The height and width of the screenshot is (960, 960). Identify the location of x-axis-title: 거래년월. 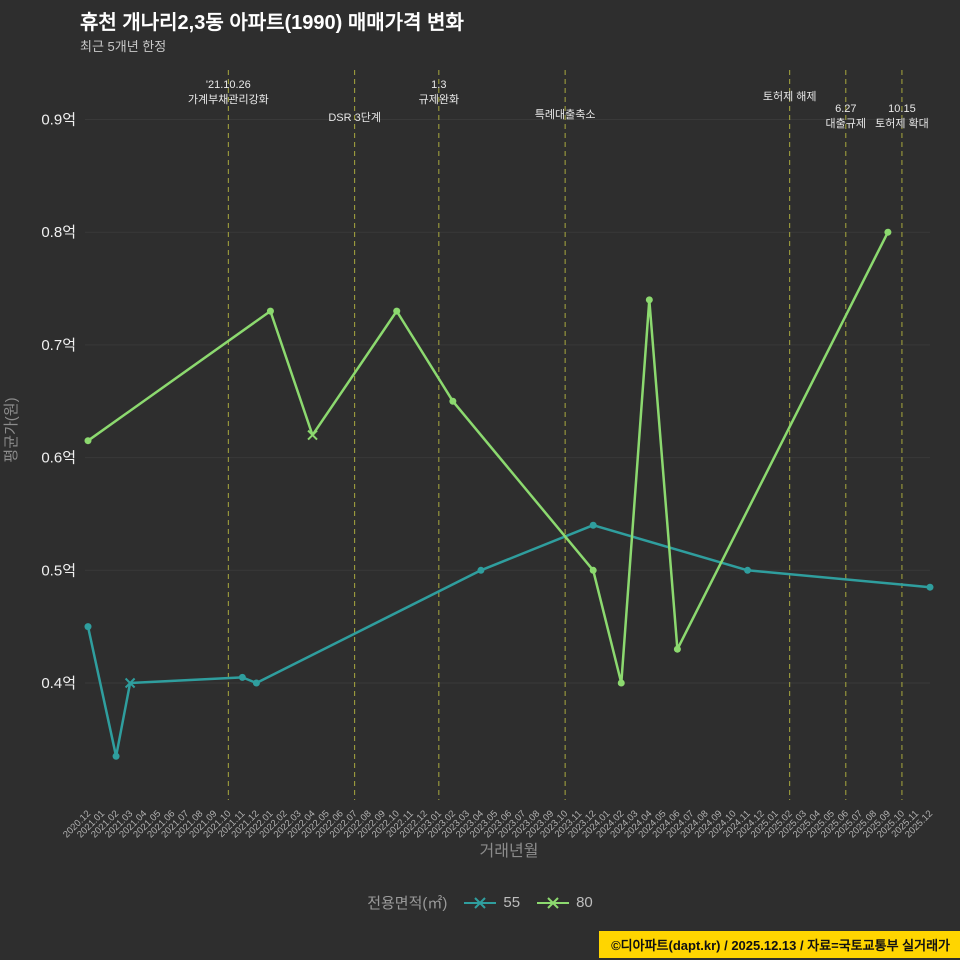
(509, 851).